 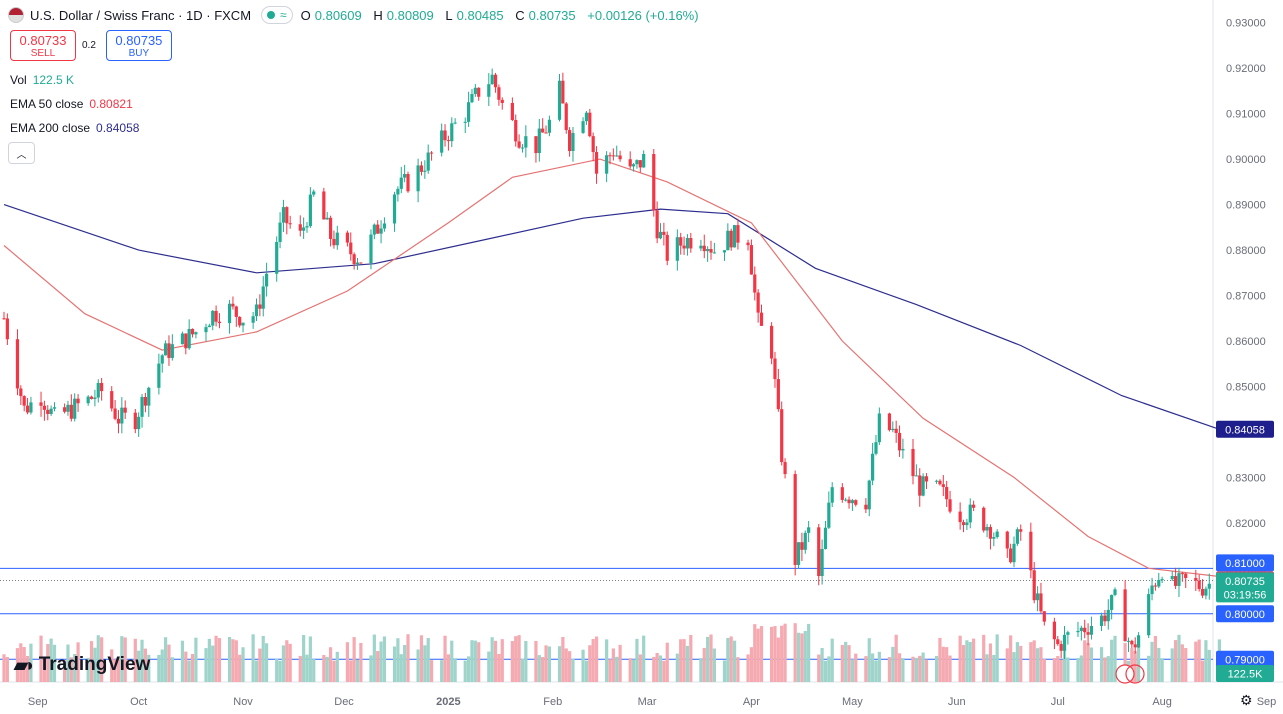 I want to click on usd-chf-flag-icon, so click(x=16, y=15).